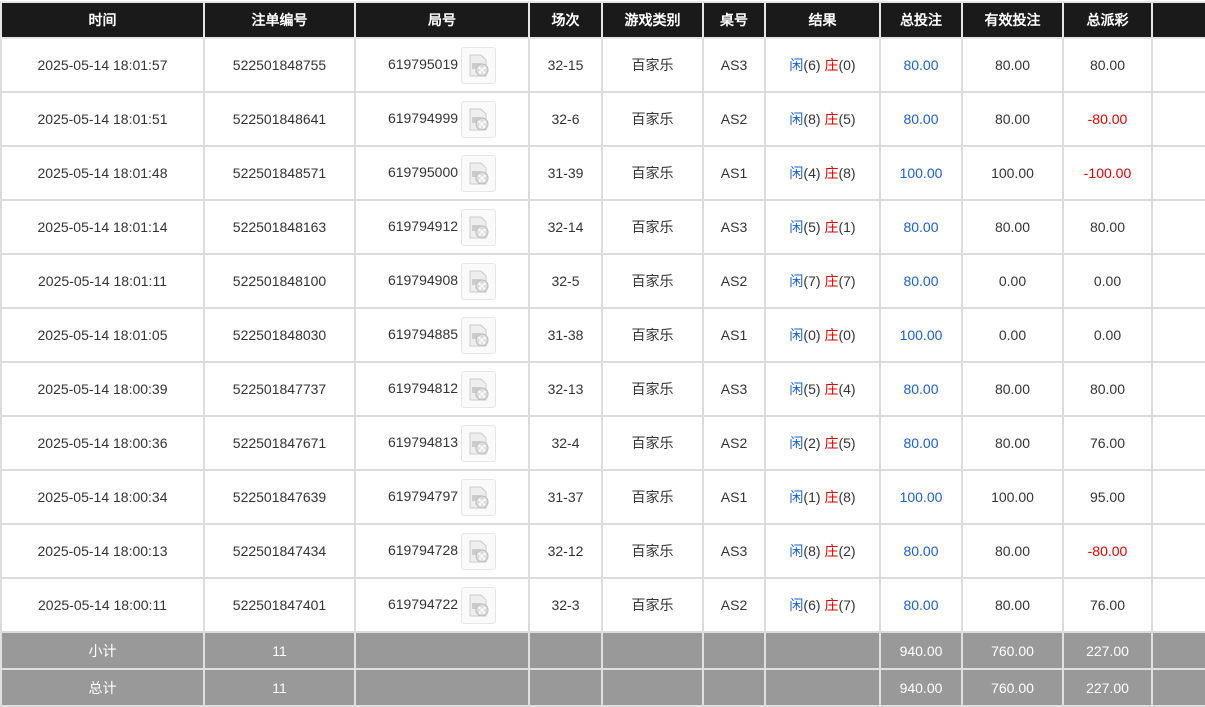 The height and width of the screenshot is (707, 1205). Describe the element at coordinates (279, 65) in the screenshot. I see `bet-id-cell: 522501848755` at that location.